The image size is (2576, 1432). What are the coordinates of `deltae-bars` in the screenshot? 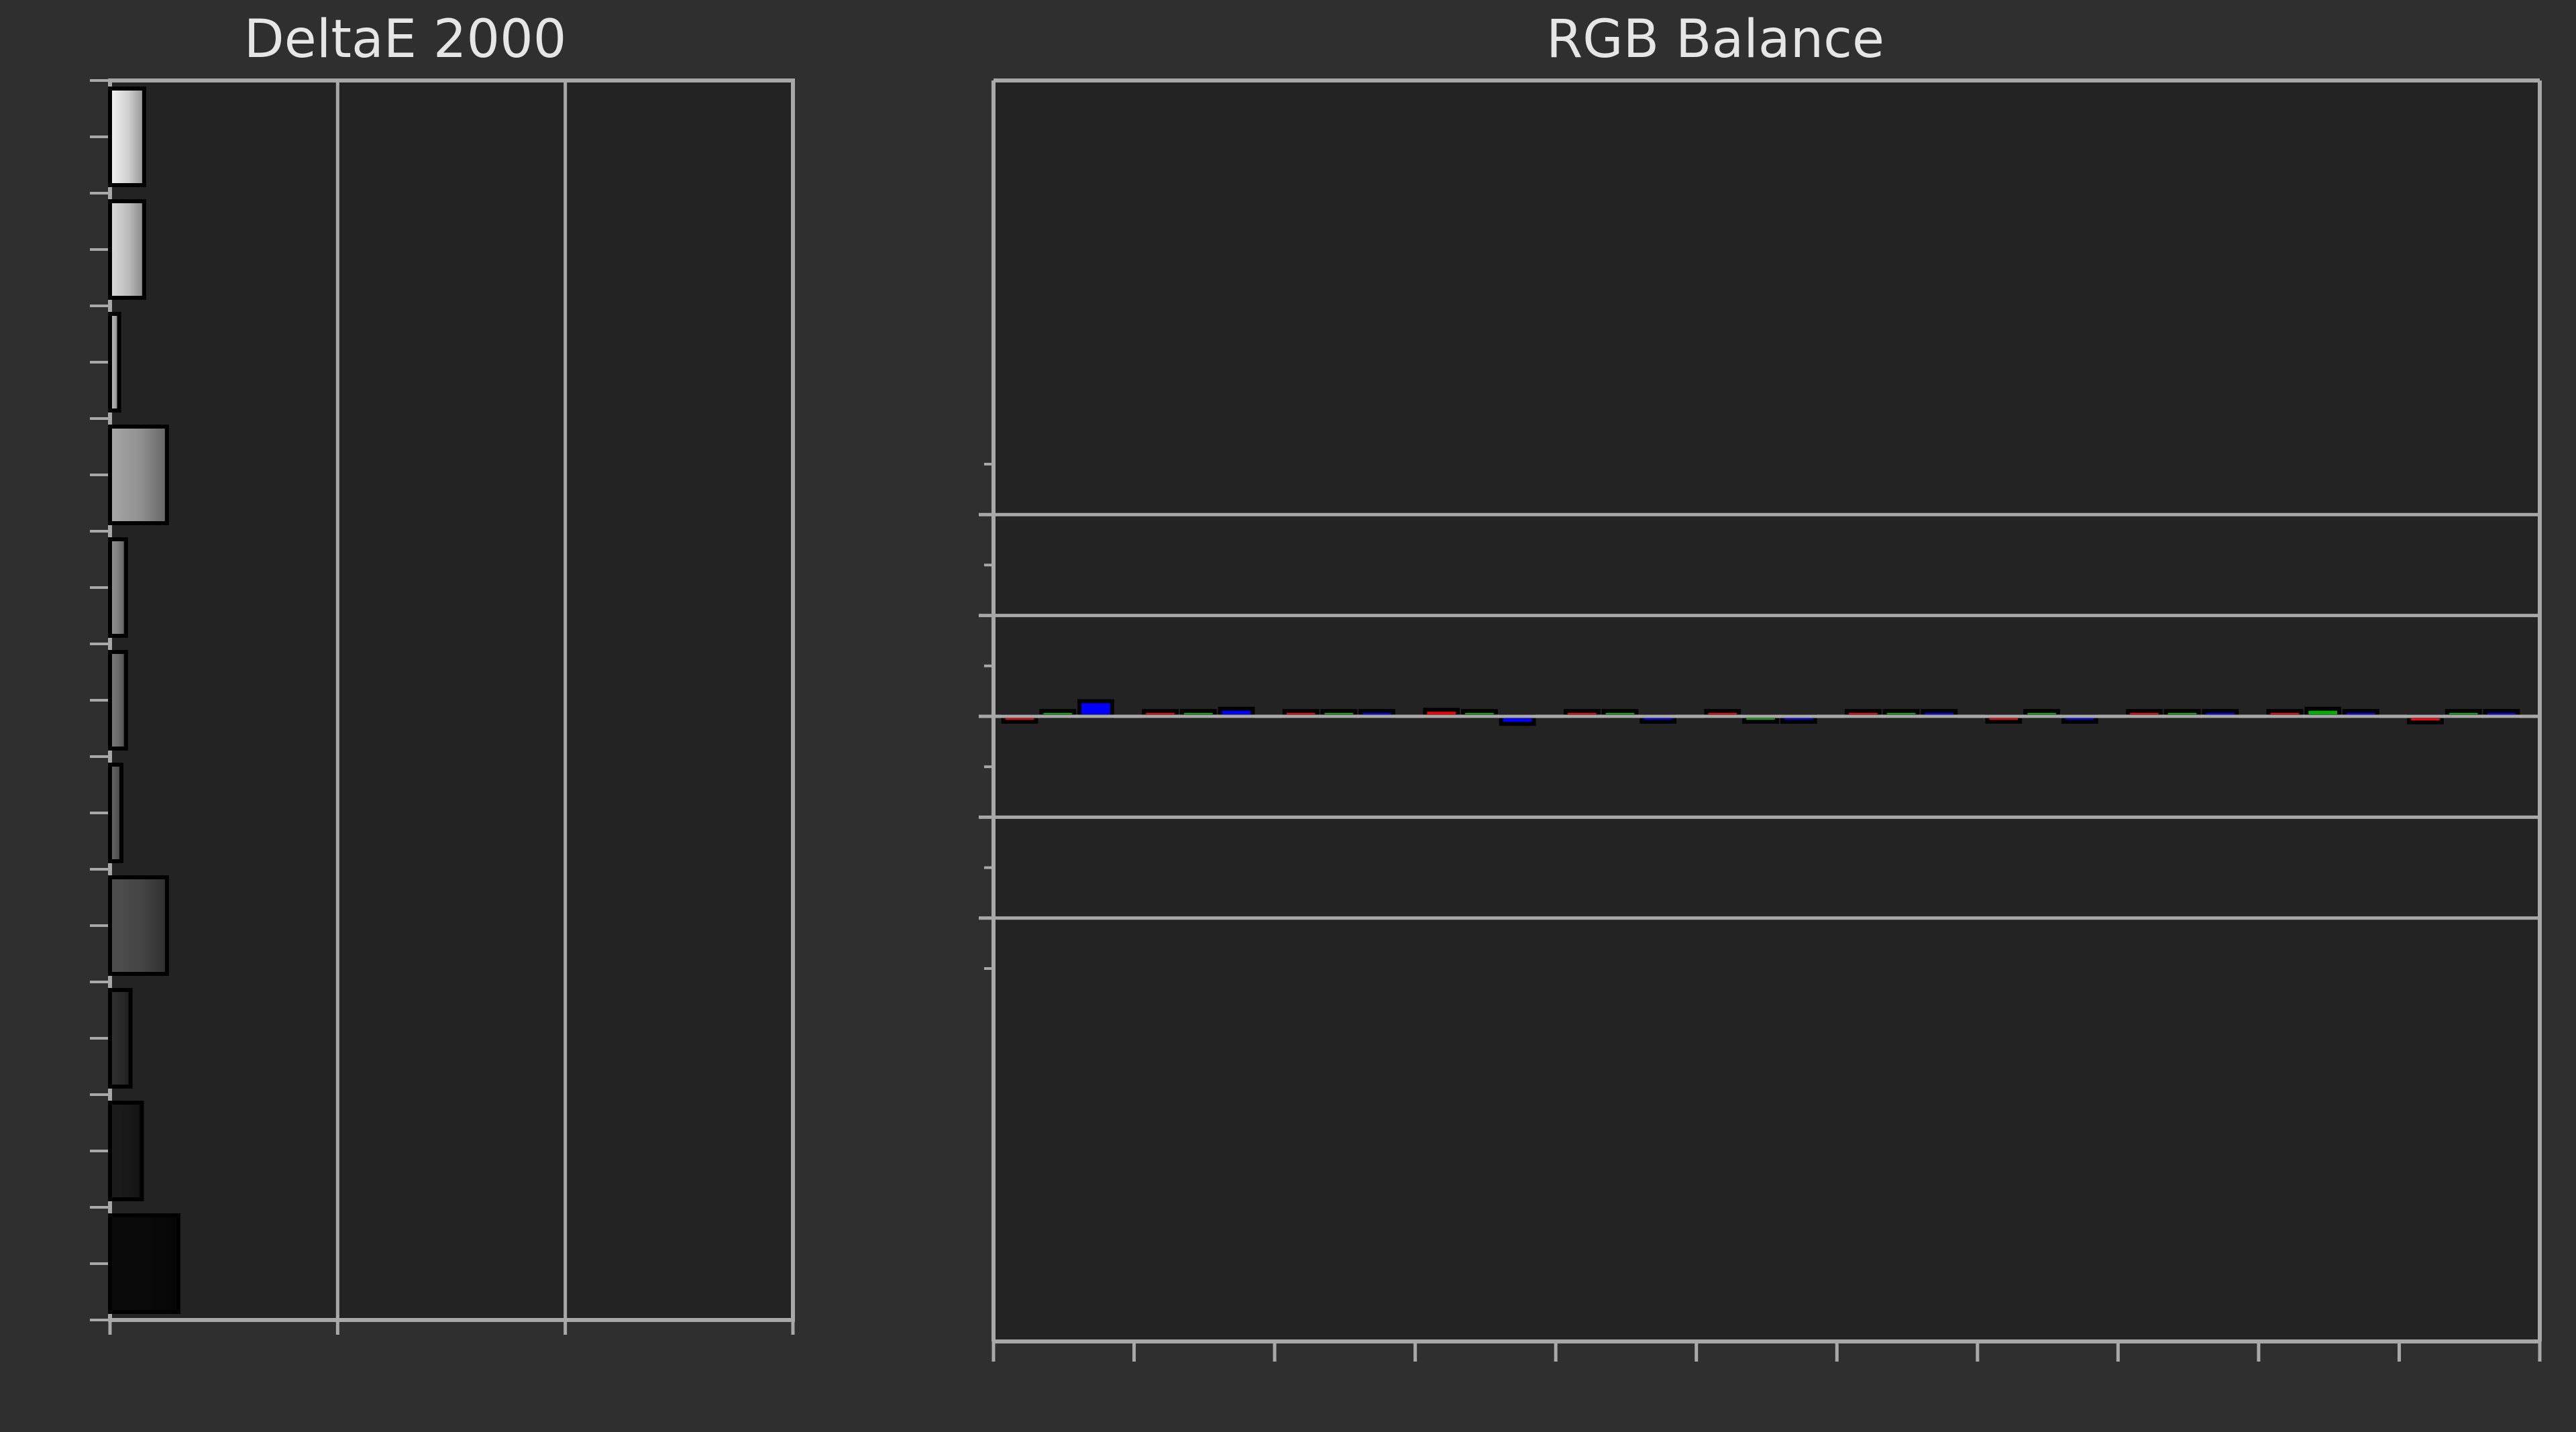 It's located at (144, 700).